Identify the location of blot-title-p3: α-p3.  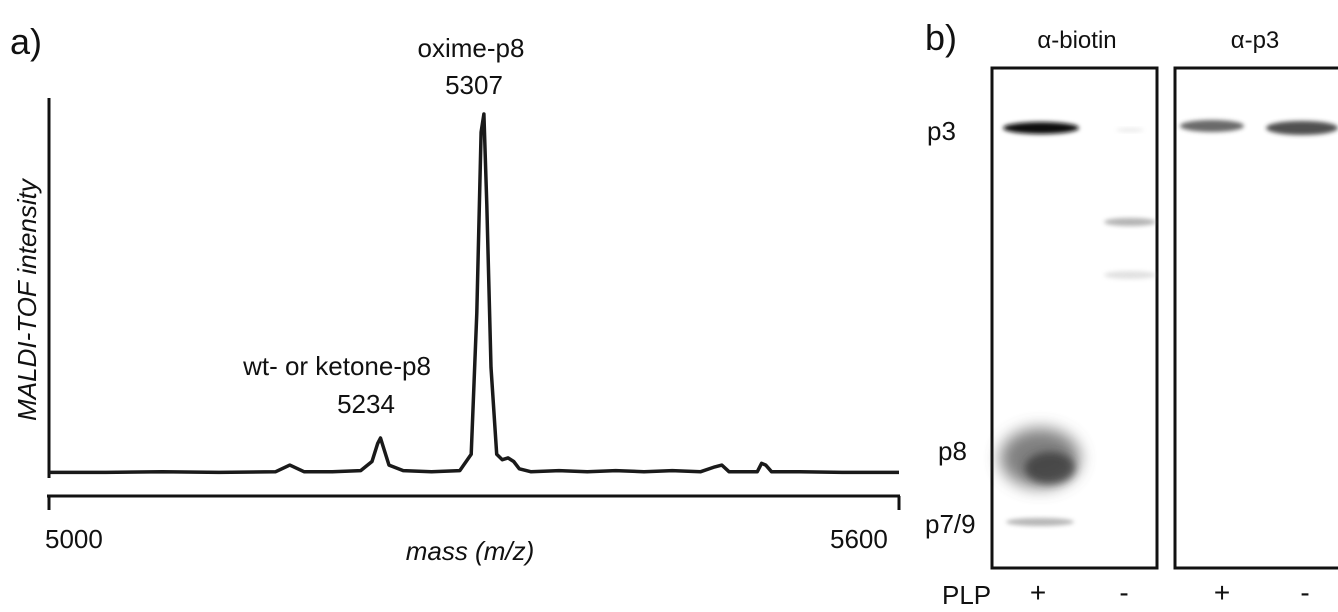
(1255, 40).